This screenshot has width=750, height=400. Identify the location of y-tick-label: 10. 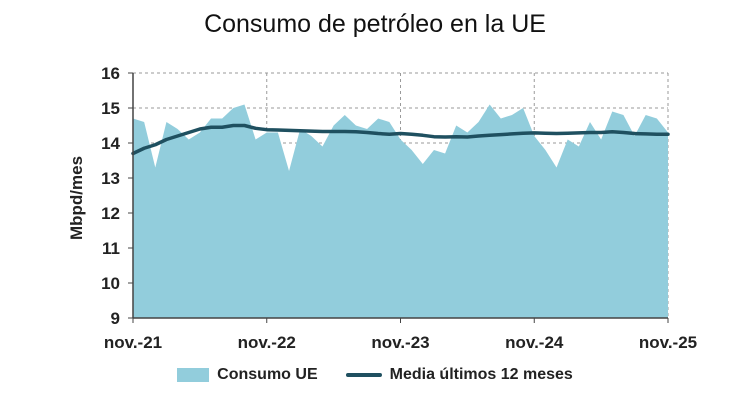
(110, 283).